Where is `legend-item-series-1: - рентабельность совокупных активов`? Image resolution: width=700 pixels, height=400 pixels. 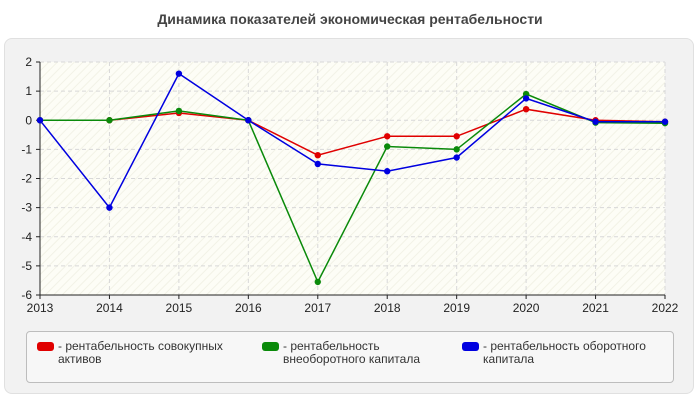
legend-item-series-1: - рентабельность совокупных активов is located at coordinates (147, 353).